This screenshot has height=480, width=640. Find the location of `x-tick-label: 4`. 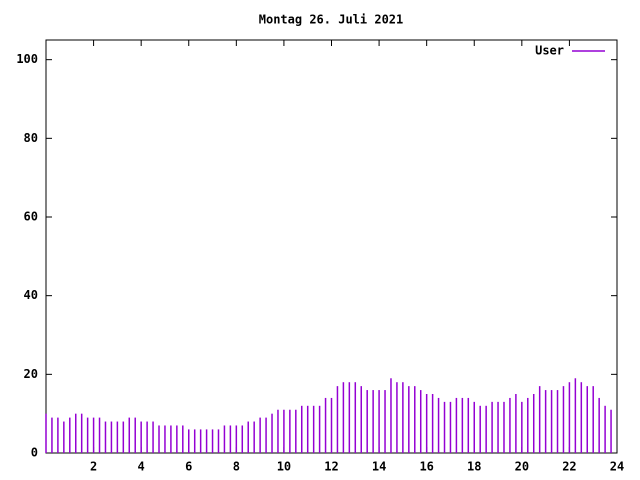

x-tick-label: 4 is located at coordinates (141, 467).